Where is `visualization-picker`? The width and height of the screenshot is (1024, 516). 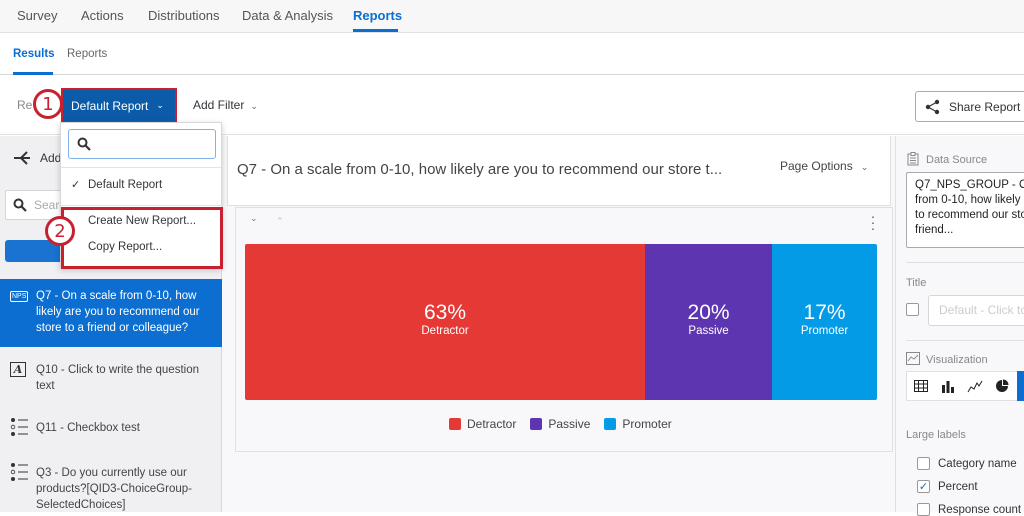
visualization-picker is located at coordinates (965, 386).